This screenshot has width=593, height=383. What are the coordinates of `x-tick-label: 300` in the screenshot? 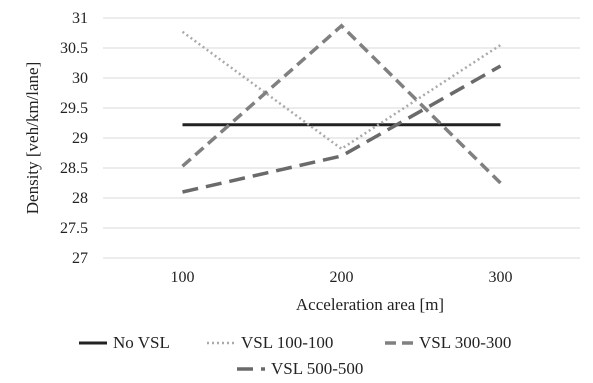 It's located at (501, 277).